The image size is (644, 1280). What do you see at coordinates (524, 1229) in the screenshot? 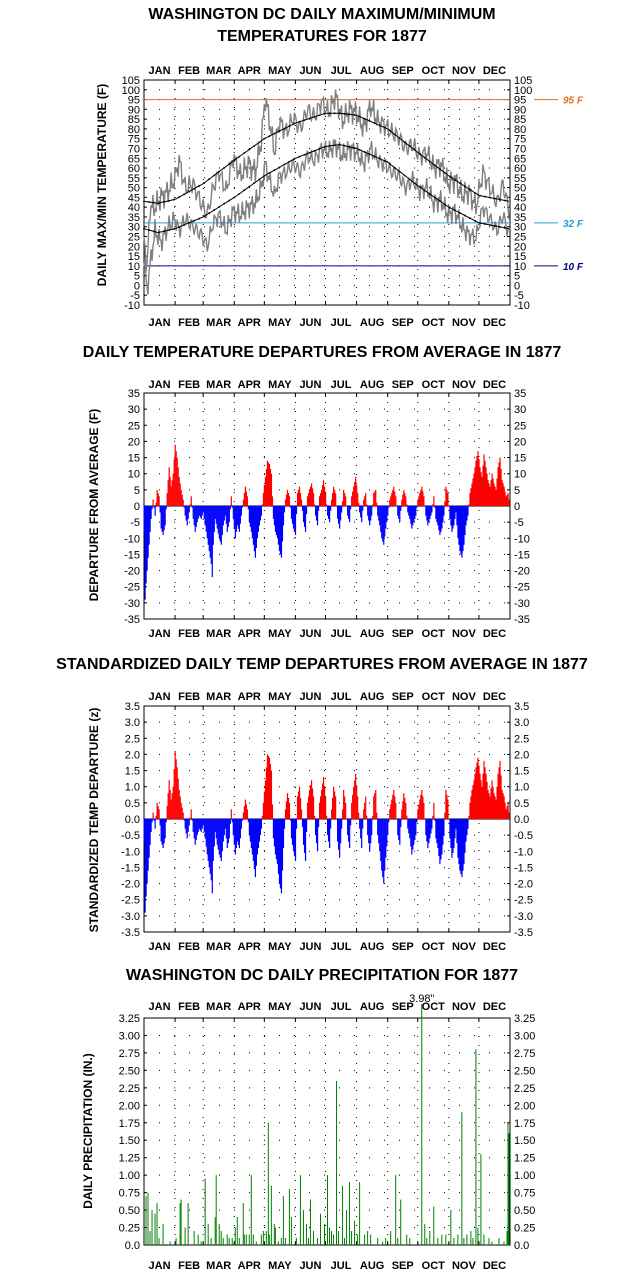
I see `y-tick-label-right: 0.25` at bounding box center [524, 1229].